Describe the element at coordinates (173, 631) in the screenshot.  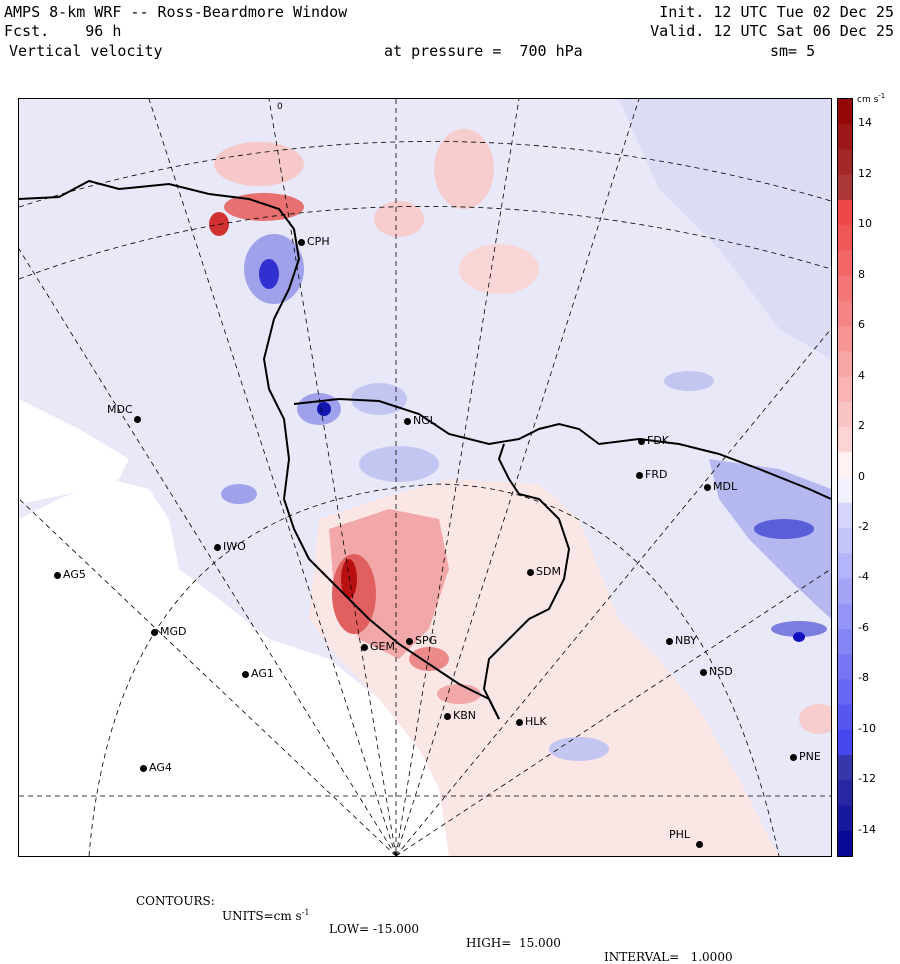
I see `station-label-mgd: MGD` at that location.